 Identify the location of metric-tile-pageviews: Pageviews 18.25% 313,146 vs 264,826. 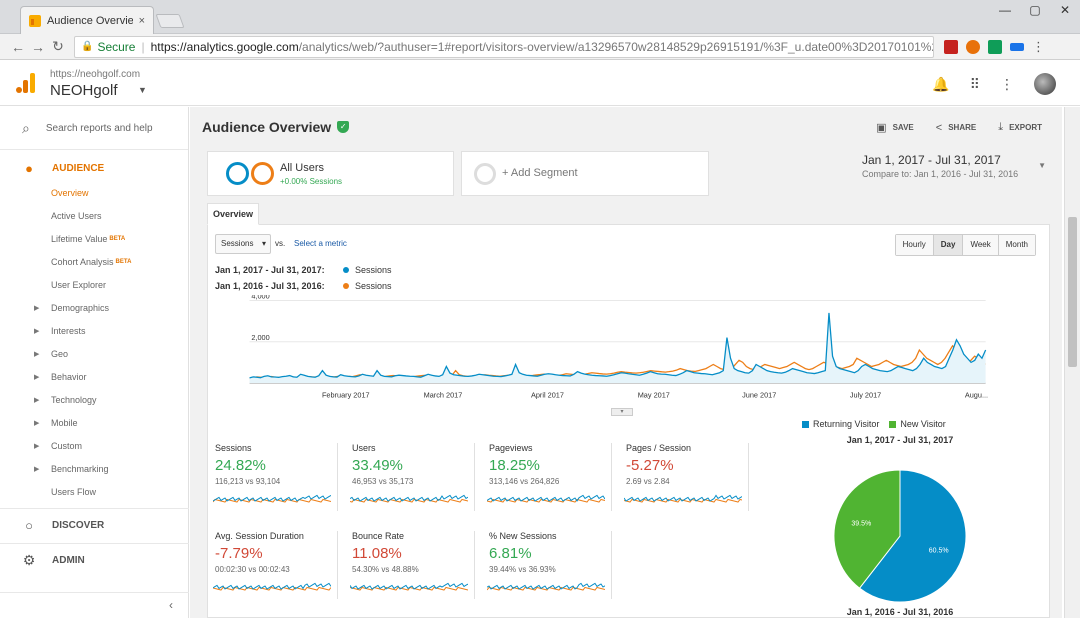
(547, 477).